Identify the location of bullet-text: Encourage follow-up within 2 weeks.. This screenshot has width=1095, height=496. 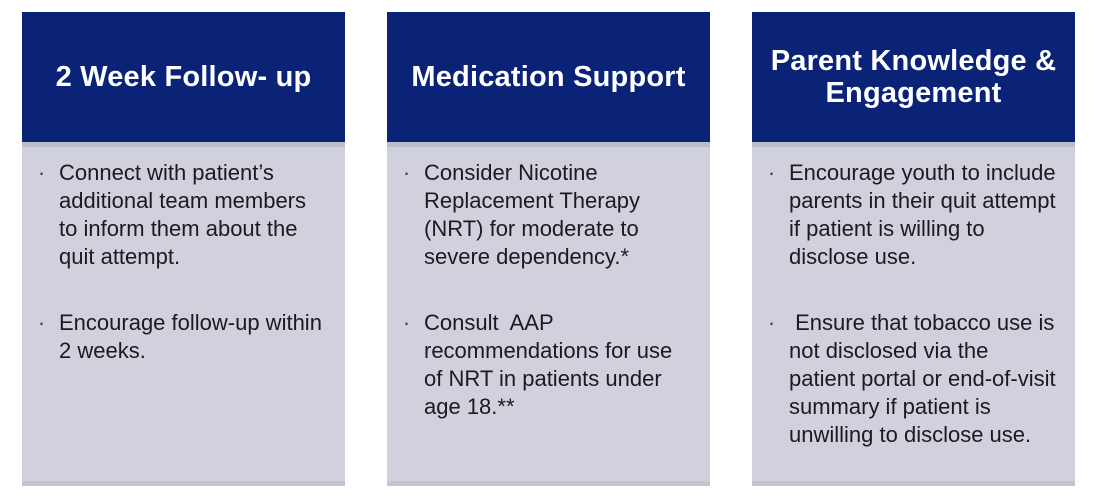
(194, 336).